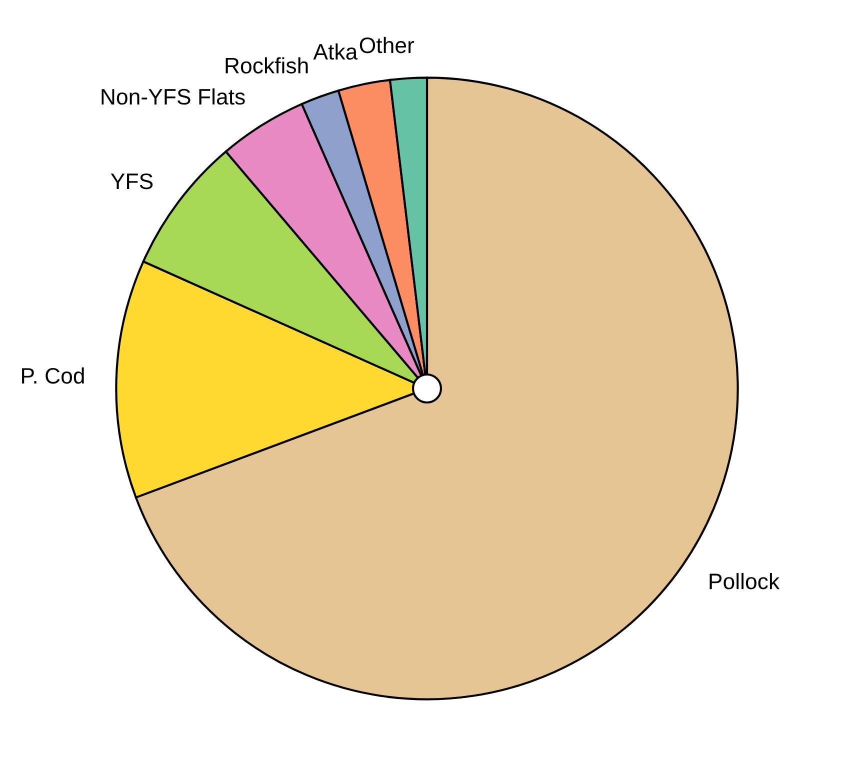 The image size is (854, 777). I want to click on slice-label: Pollock, so click(745, 581).